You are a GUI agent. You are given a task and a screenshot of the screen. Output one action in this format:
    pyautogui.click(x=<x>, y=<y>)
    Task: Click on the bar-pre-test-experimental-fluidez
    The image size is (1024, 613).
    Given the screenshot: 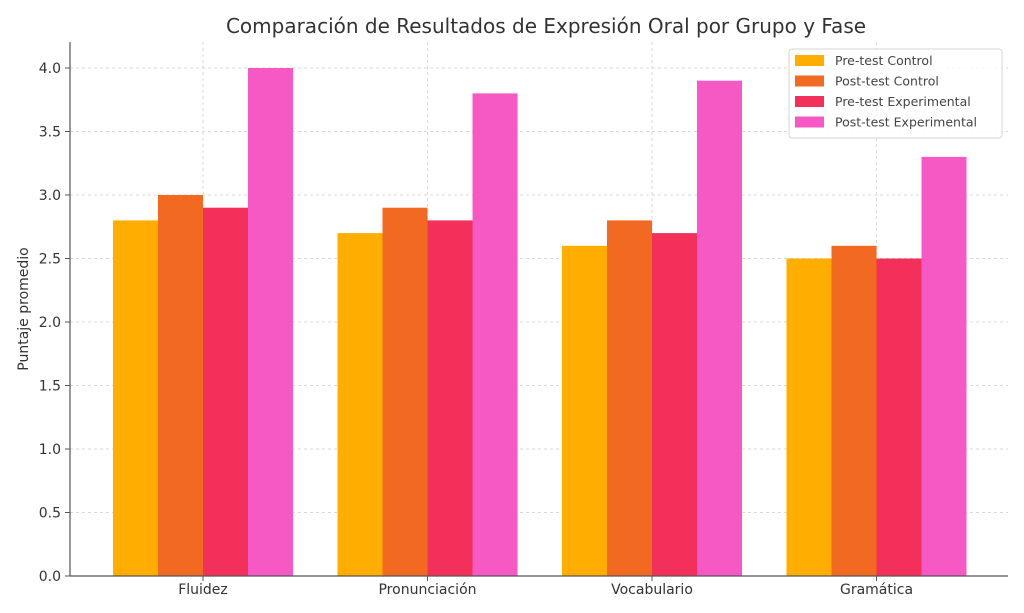 What is the action you would take?
    pyautogui.click(x=225, y=391)
    